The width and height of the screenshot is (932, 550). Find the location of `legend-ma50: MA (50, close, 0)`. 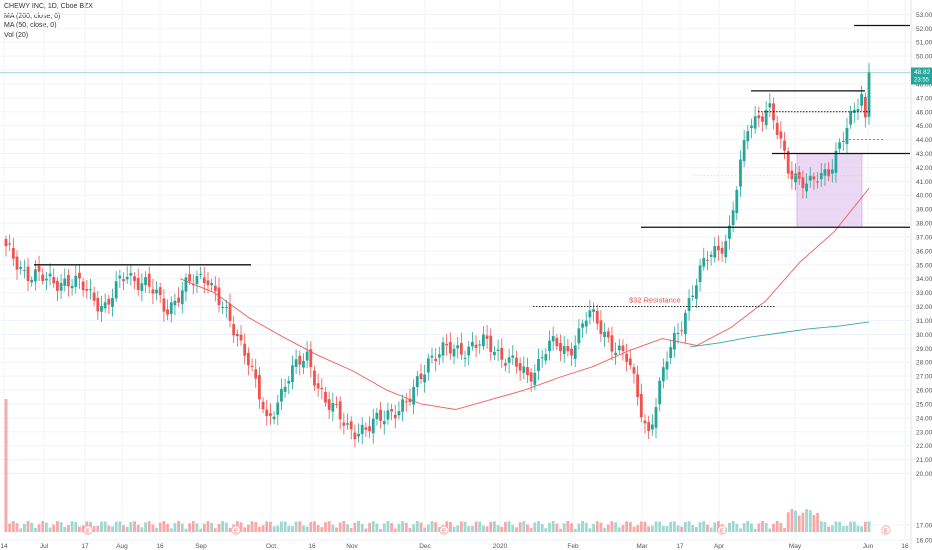

legend-ma50: MA (50, close, 0) is located at coordinates (30, 25).